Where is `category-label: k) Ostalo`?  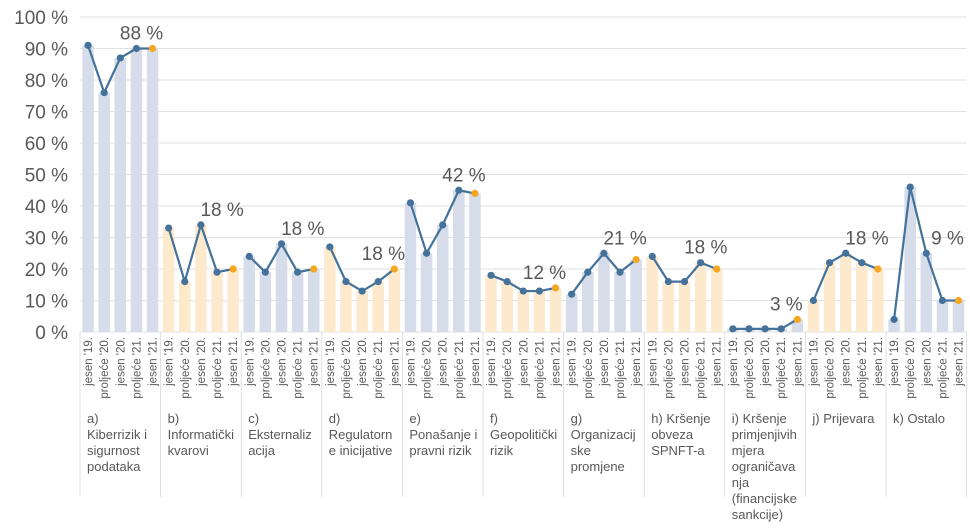
category-label: k) Ostalo is located at coordinates (919, 418).